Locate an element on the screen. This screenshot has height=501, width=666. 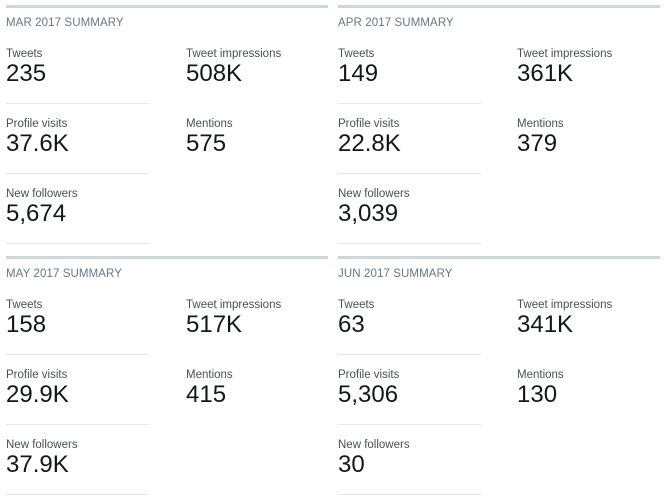
metric-value: 415 is located at coordinates (206, 394).